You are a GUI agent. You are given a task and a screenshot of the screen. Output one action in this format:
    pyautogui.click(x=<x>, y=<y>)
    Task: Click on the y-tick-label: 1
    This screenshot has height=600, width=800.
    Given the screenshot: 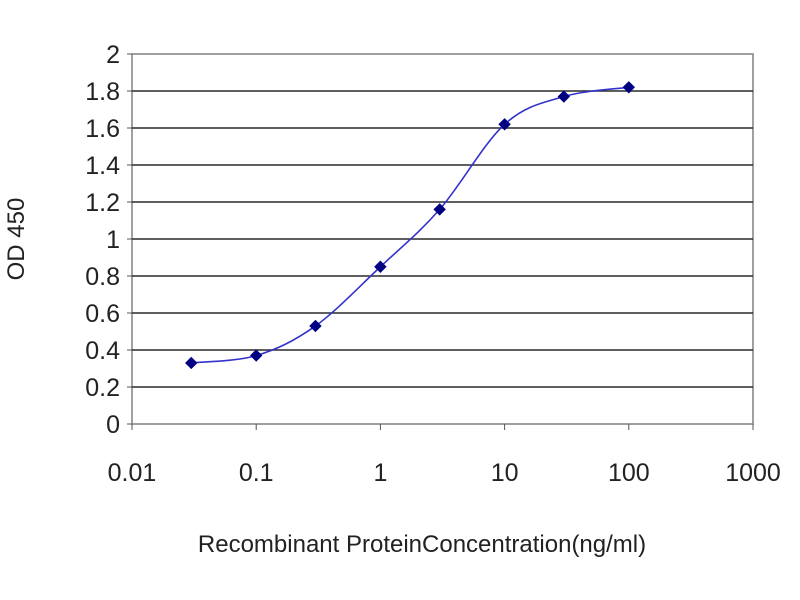 What is the action you would take?
    pyautogui.click(x=113, y=240)
    